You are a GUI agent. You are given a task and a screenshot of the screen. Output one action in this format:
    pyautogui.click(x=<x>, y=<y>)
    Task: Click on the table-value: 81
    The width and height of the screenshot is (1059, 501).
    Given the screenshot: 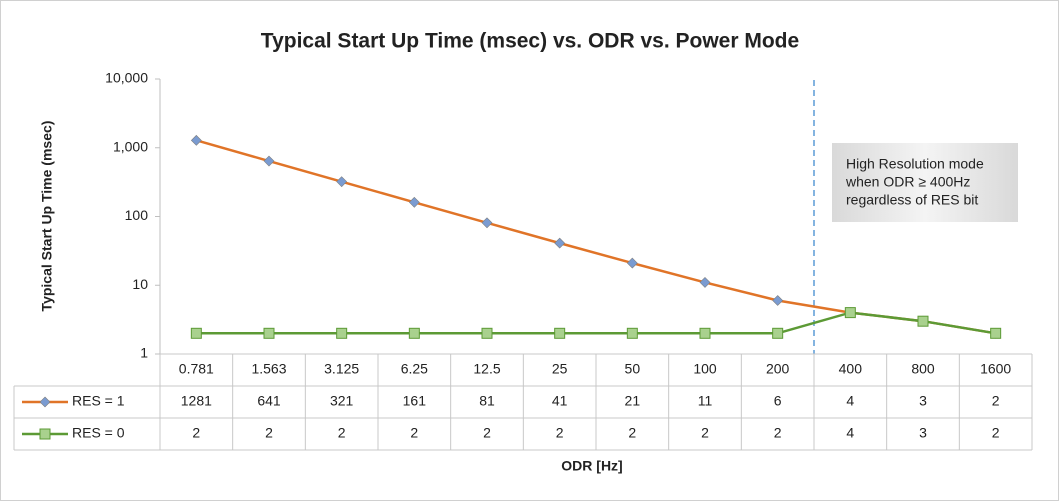 What is the action you would take?
    pyautogui.click(x=487, y=401)
    